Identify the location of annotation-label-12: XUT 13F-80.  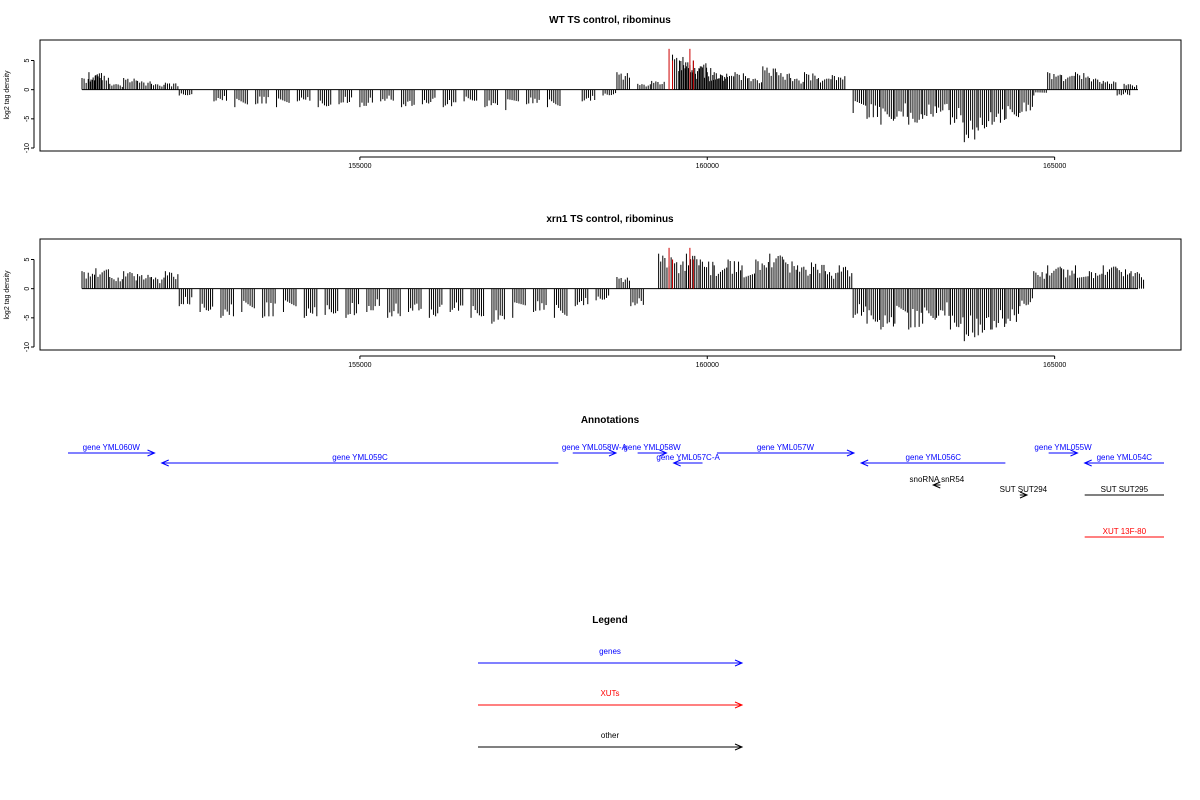
(1125, 531).